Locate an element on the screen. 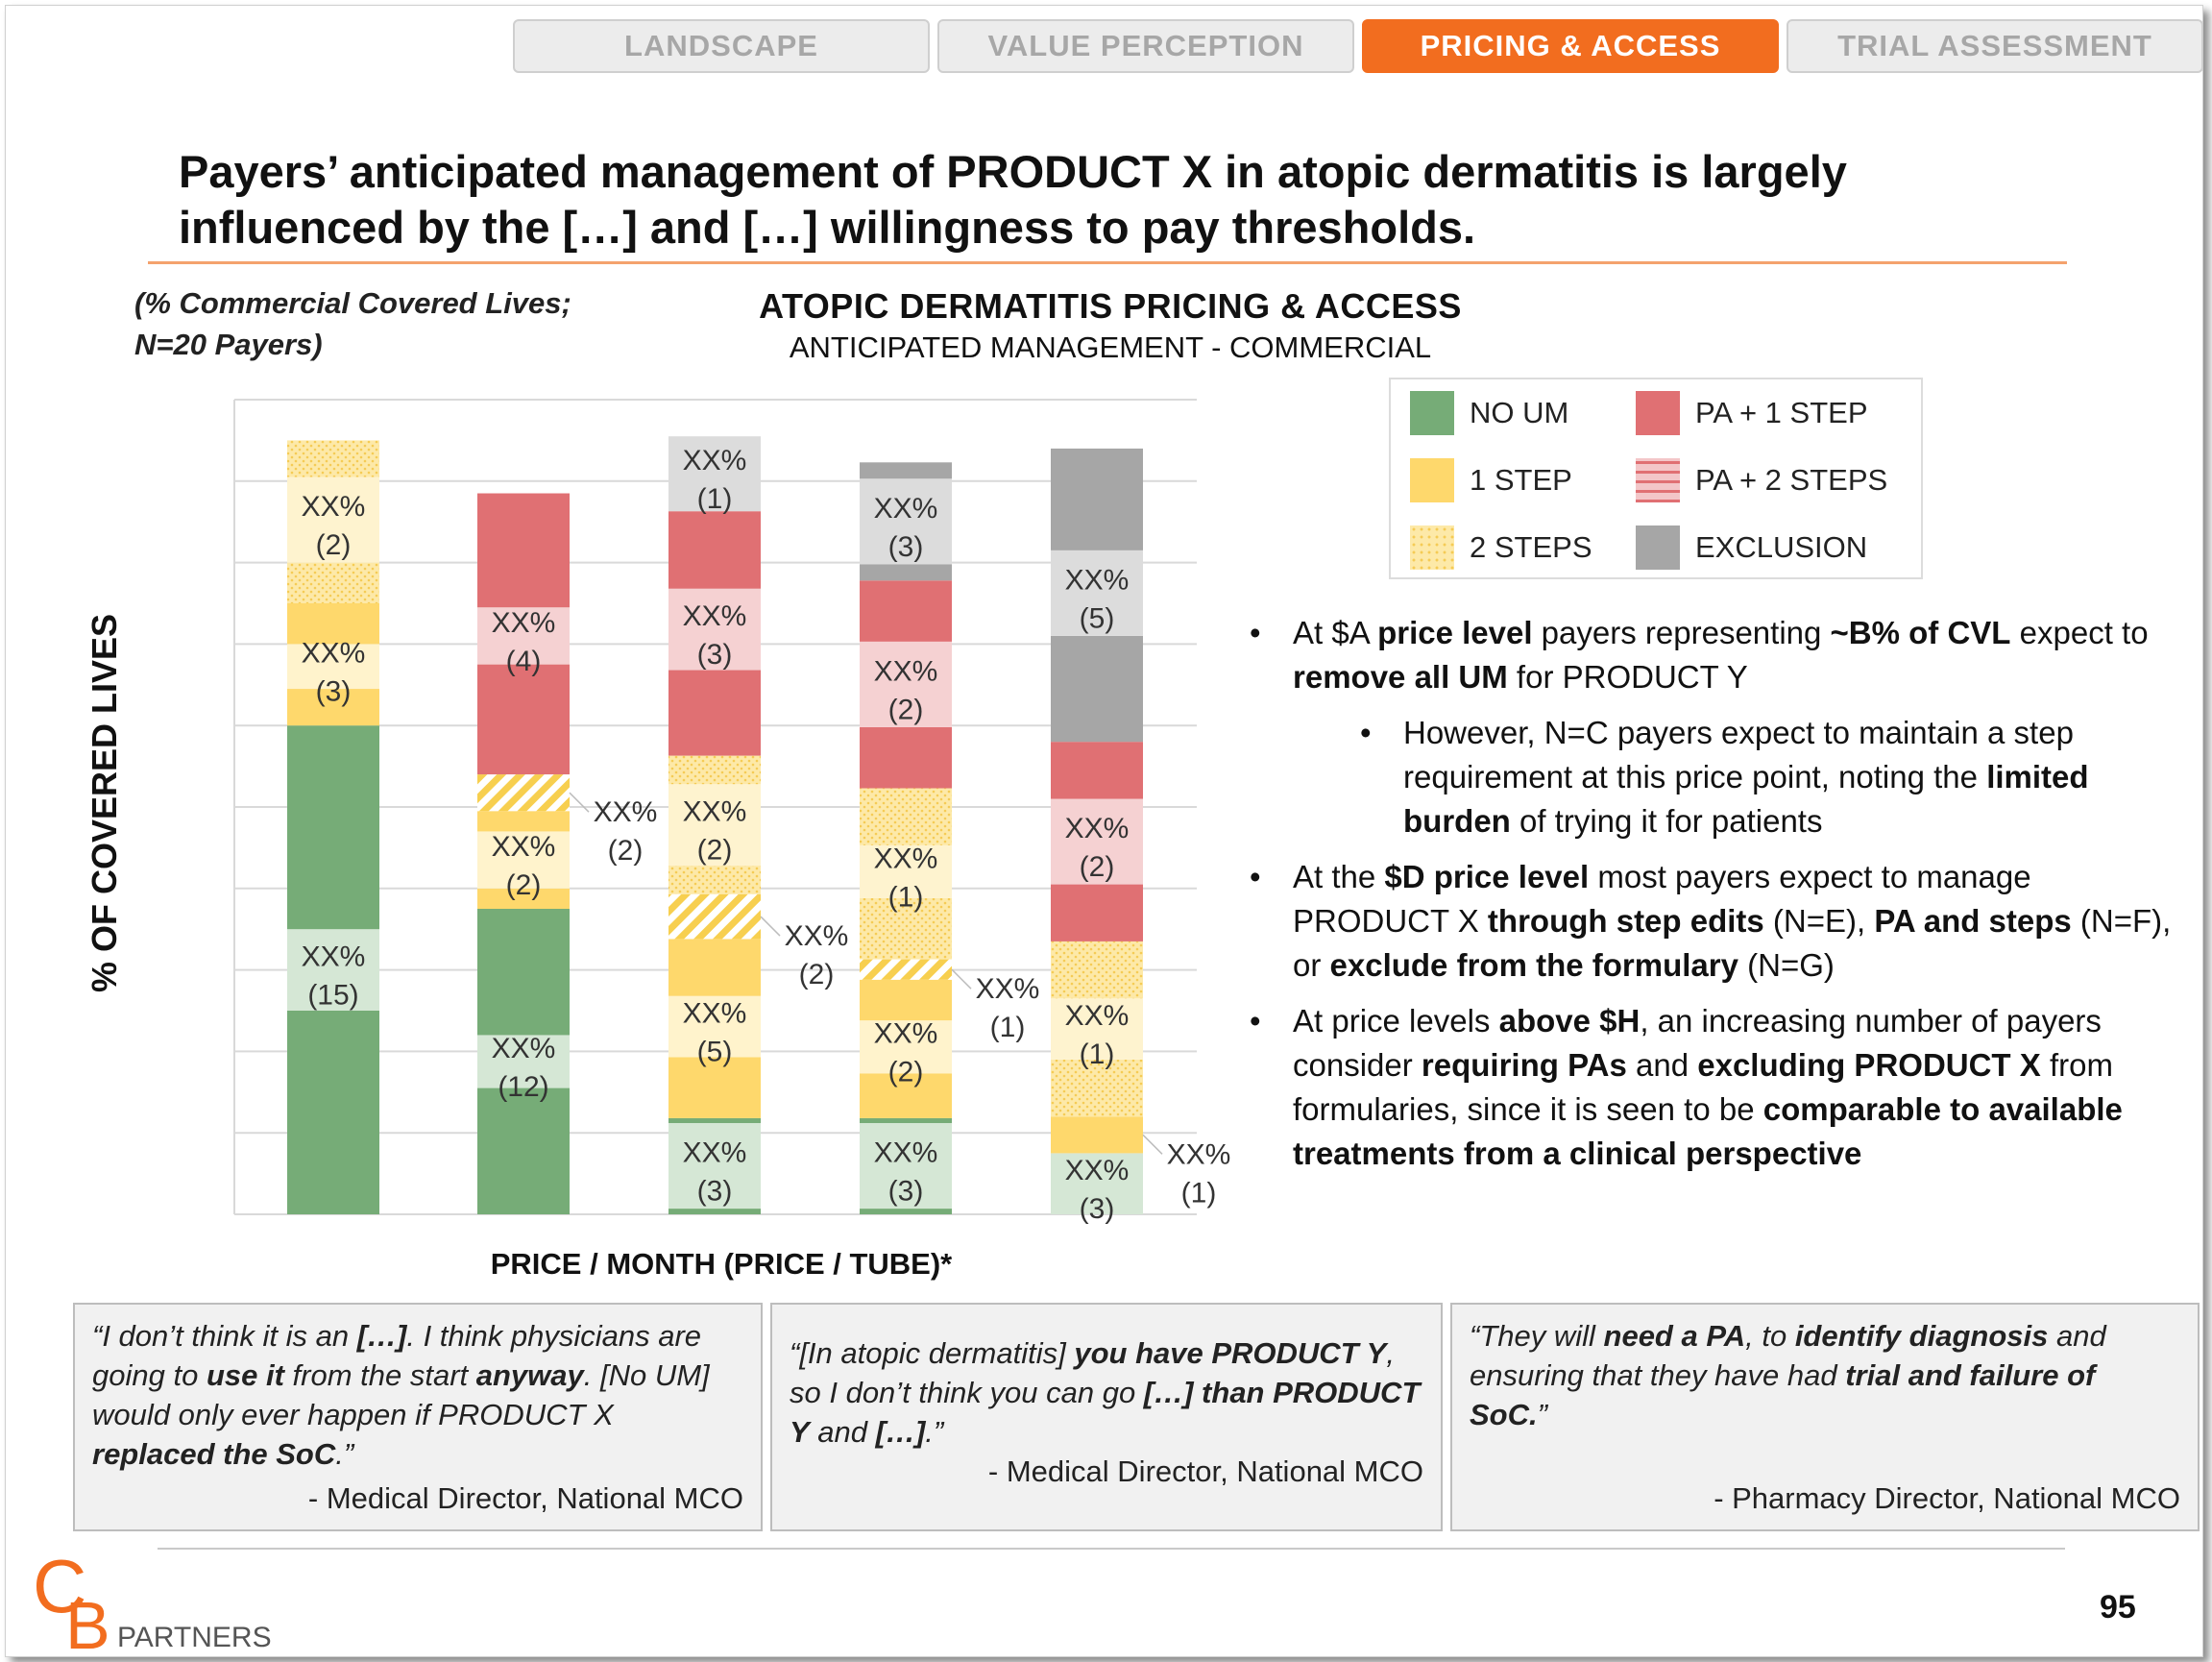 The image size is (2212, 1662). text-run: At price levels is located at coordinates (1396, 1021).